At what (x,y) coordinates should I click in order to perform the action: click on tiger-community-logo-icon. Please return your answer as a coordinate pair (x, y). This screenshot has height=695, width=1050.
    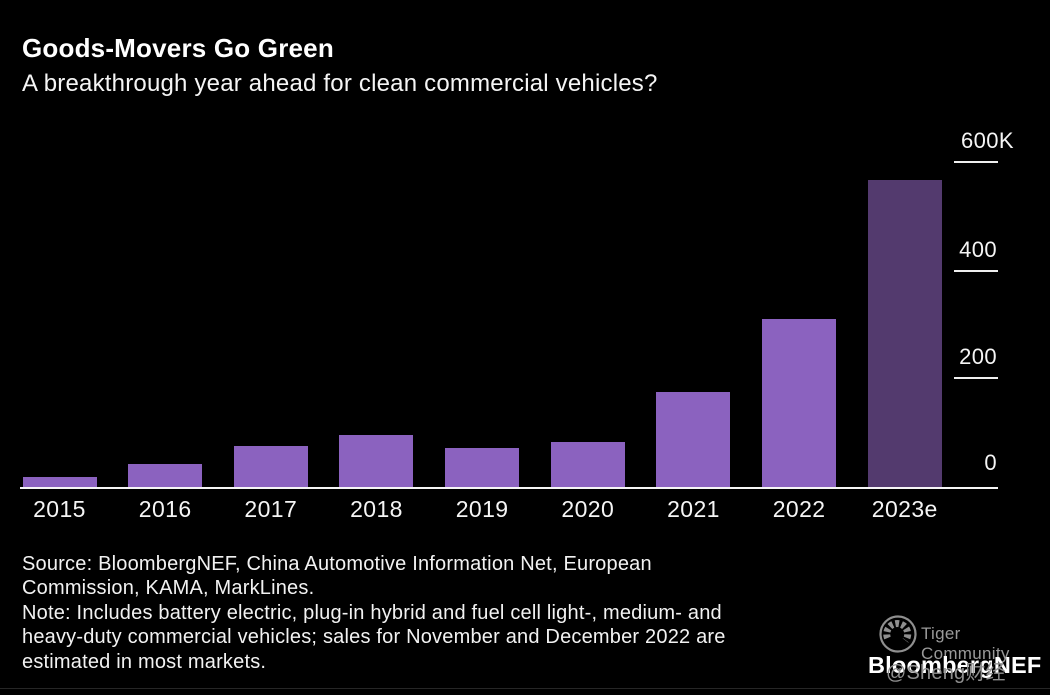
    Looking at the image, I should click on (898, 634).